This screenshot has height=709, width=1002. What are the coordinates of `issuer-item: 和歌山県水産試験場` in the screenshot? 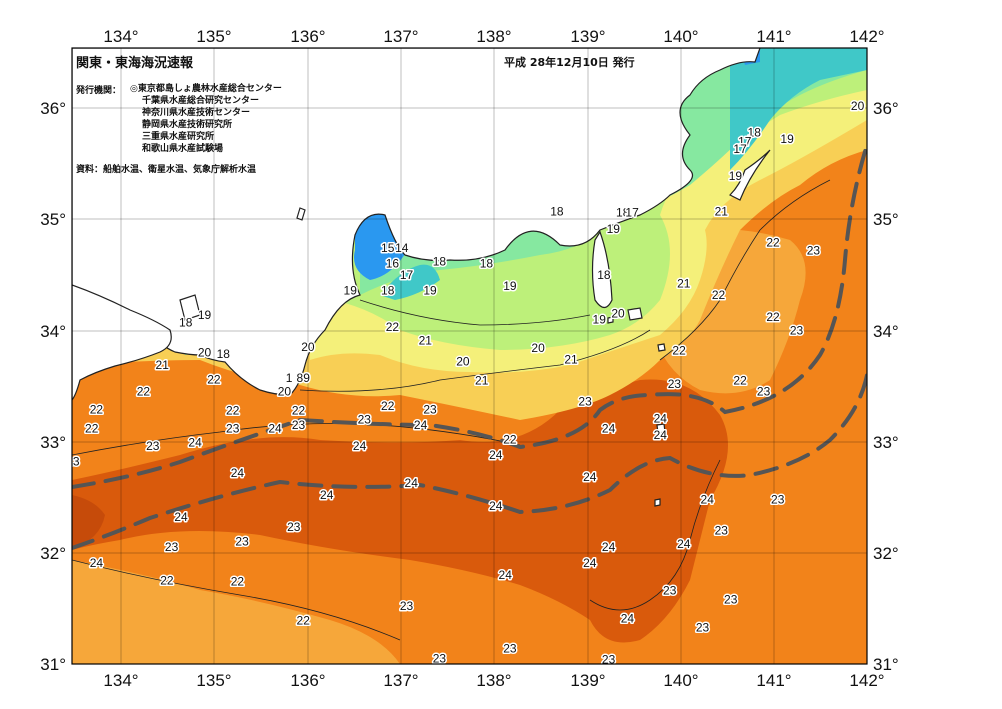 It's located at (183, 149).